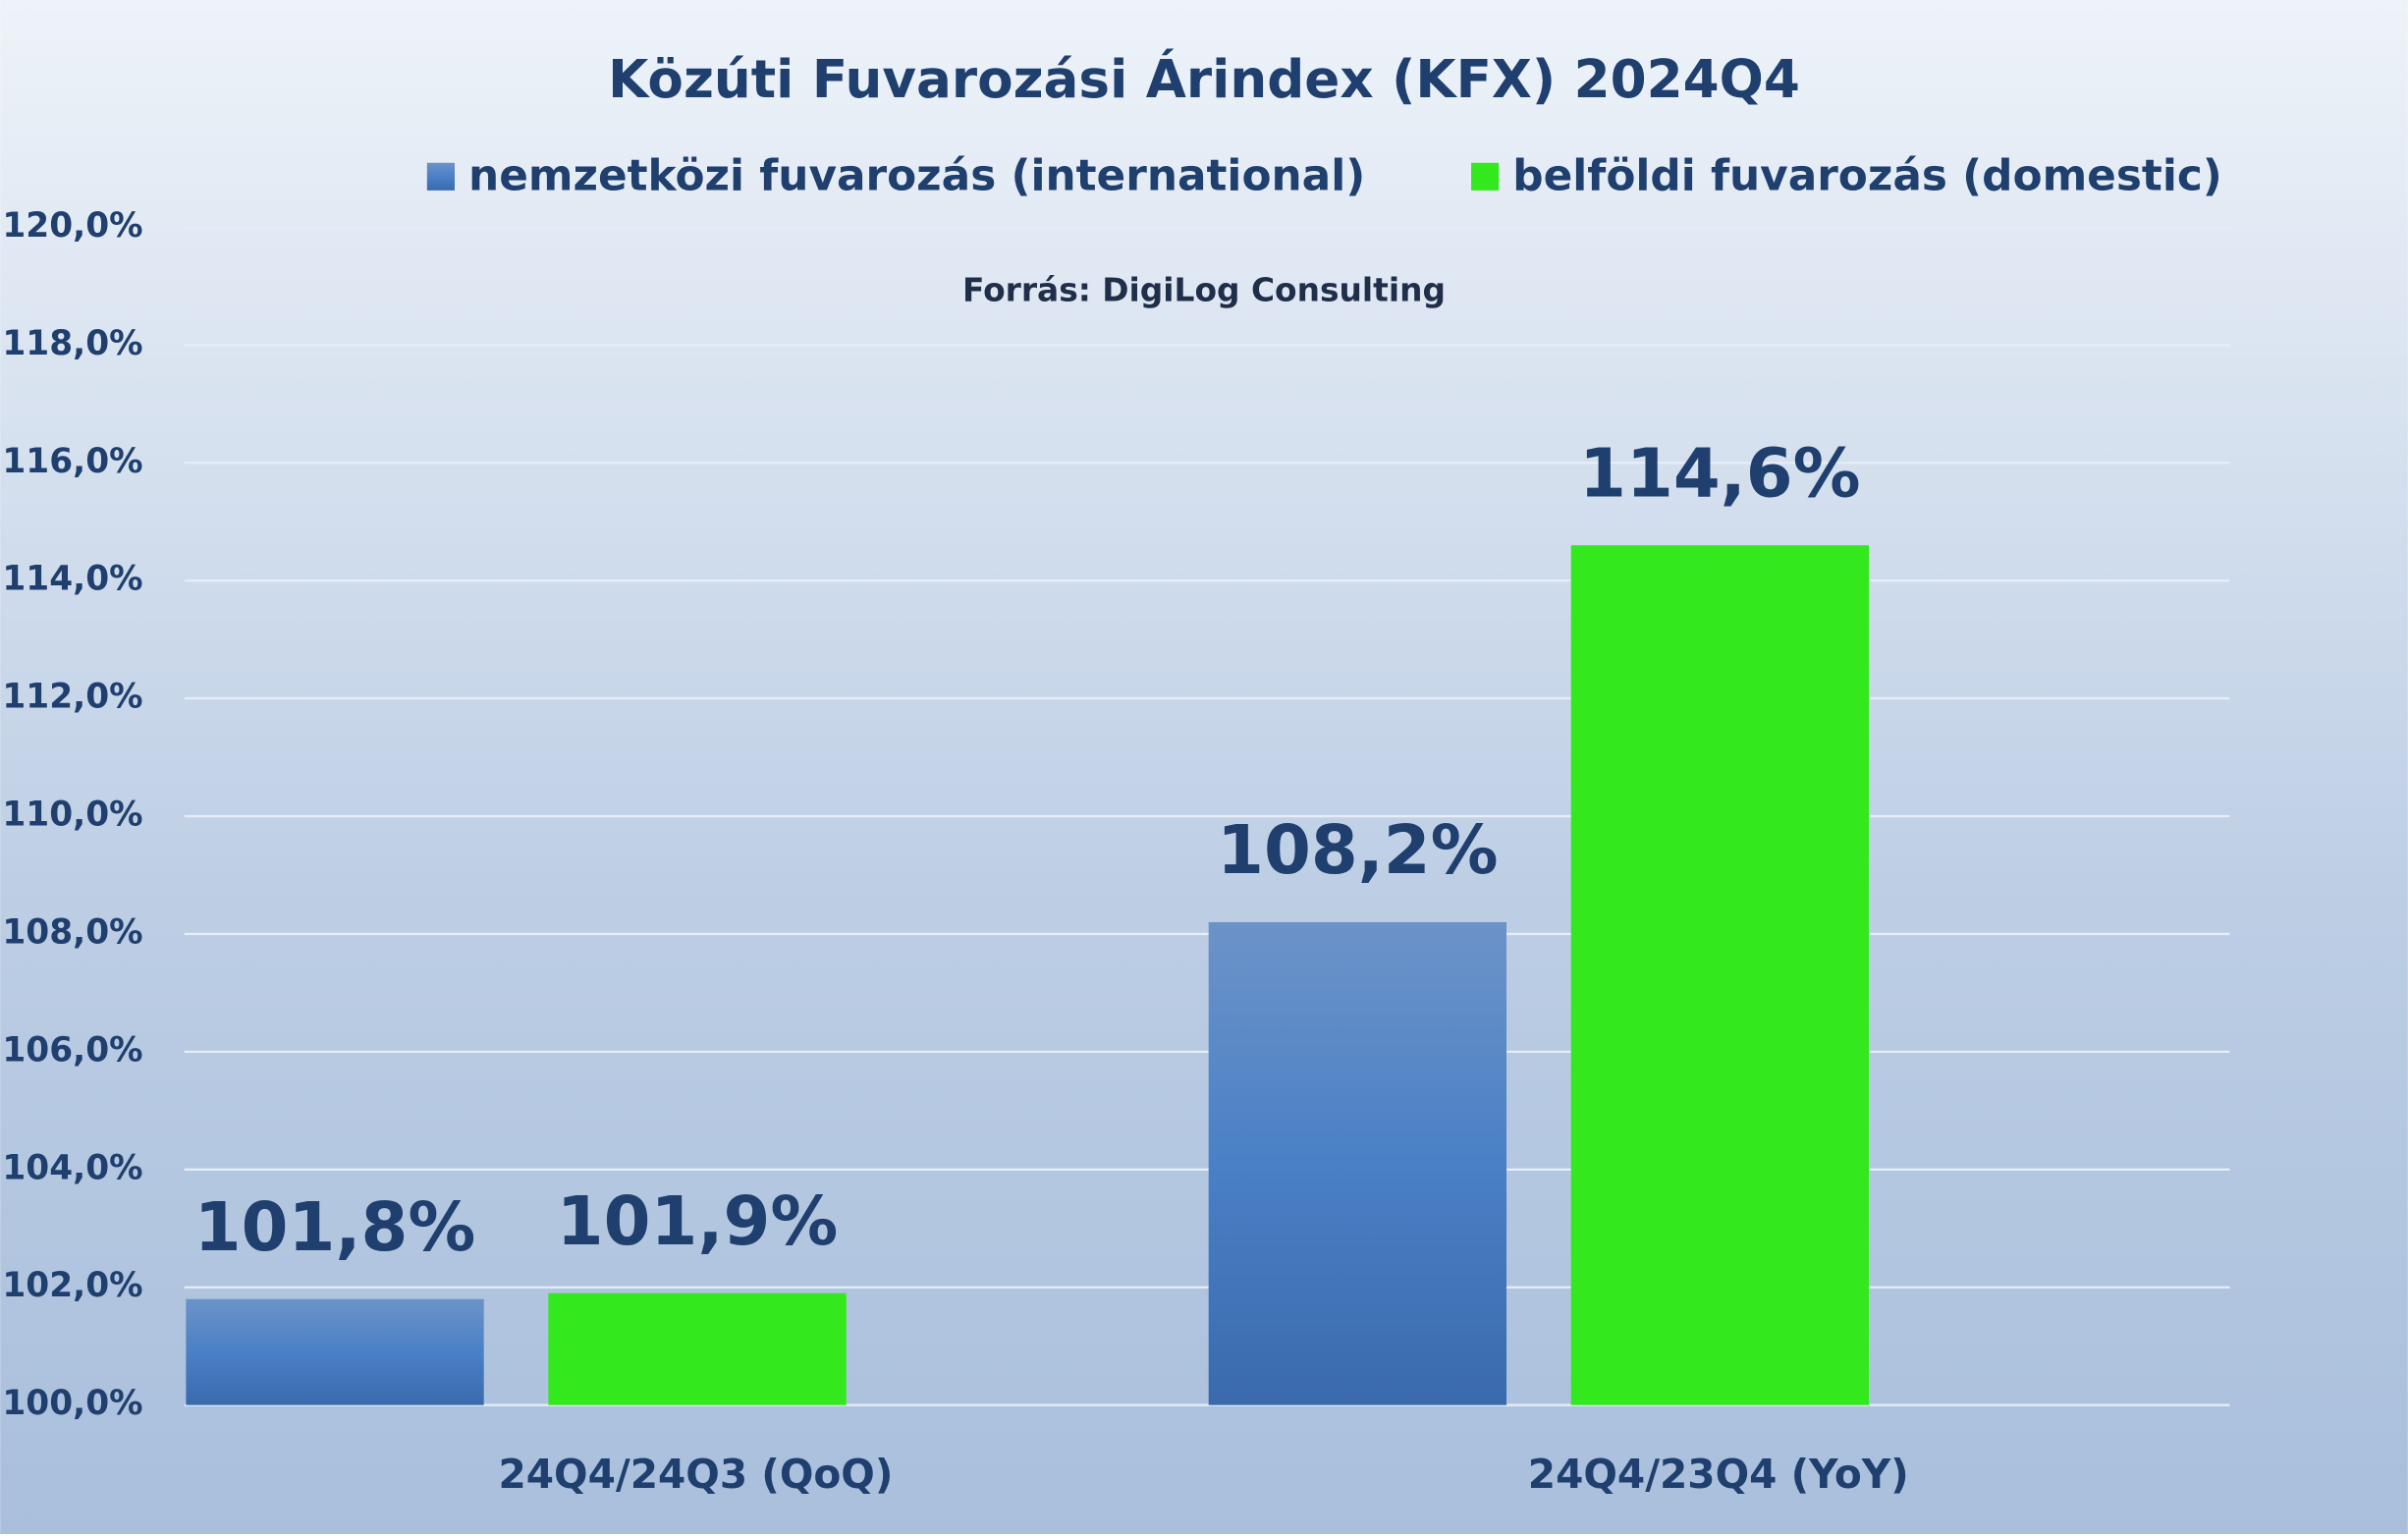 This screenshot has height=1538, width=2408. What do you see at coordinates (1204, 290) in the screenshot?
I see `chart-subtitle: Forrás: DigiLog Consulting` at bounding box center [1204, 290].